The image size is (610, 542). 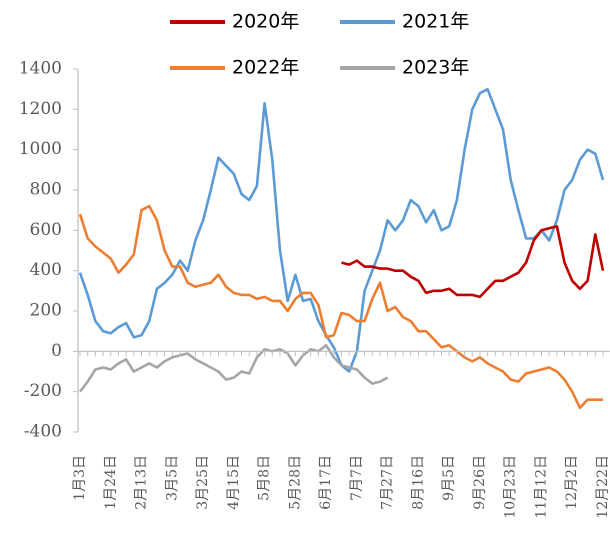 What do you see at coordinates (46, 311) in the screenshot?
I see `y-tick-label: 200` at bounding box center [46, 311].